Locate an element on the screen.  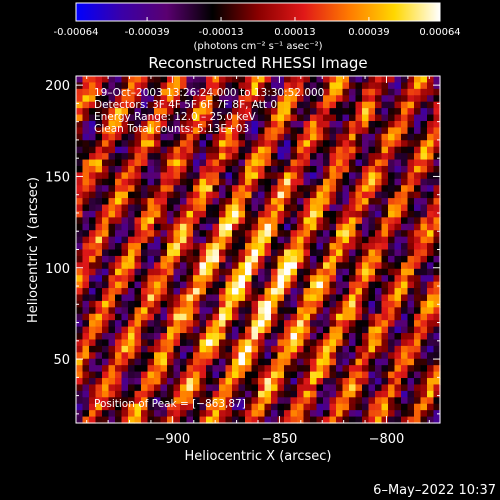
x-tick-label: −800 is located at coordinates (387, 439).